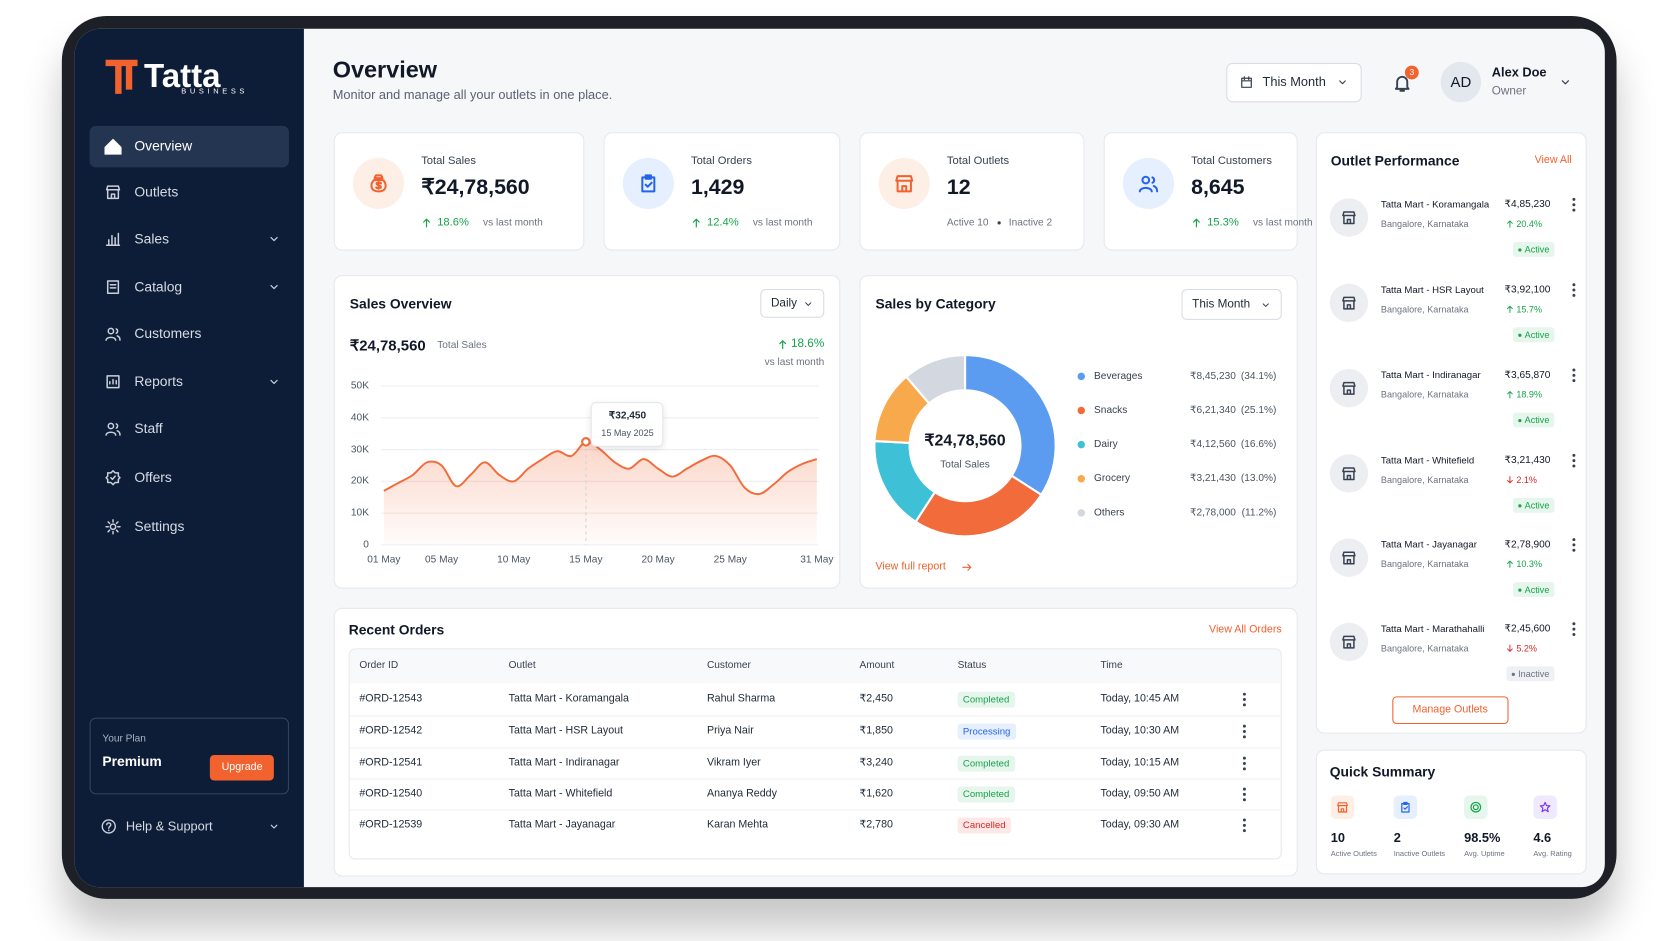  What do you see at coordinates (978, 506) in the screenshot?
I see `donut-slice` at bounding box center [978, 506].